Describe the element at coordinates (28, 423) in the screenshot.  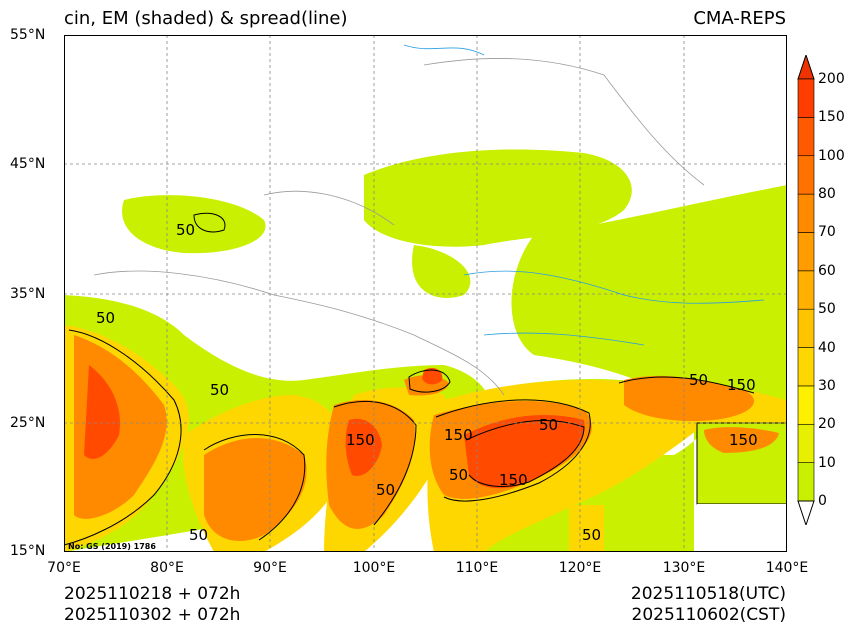
I see `lat-label-25: 25°N` at that location.